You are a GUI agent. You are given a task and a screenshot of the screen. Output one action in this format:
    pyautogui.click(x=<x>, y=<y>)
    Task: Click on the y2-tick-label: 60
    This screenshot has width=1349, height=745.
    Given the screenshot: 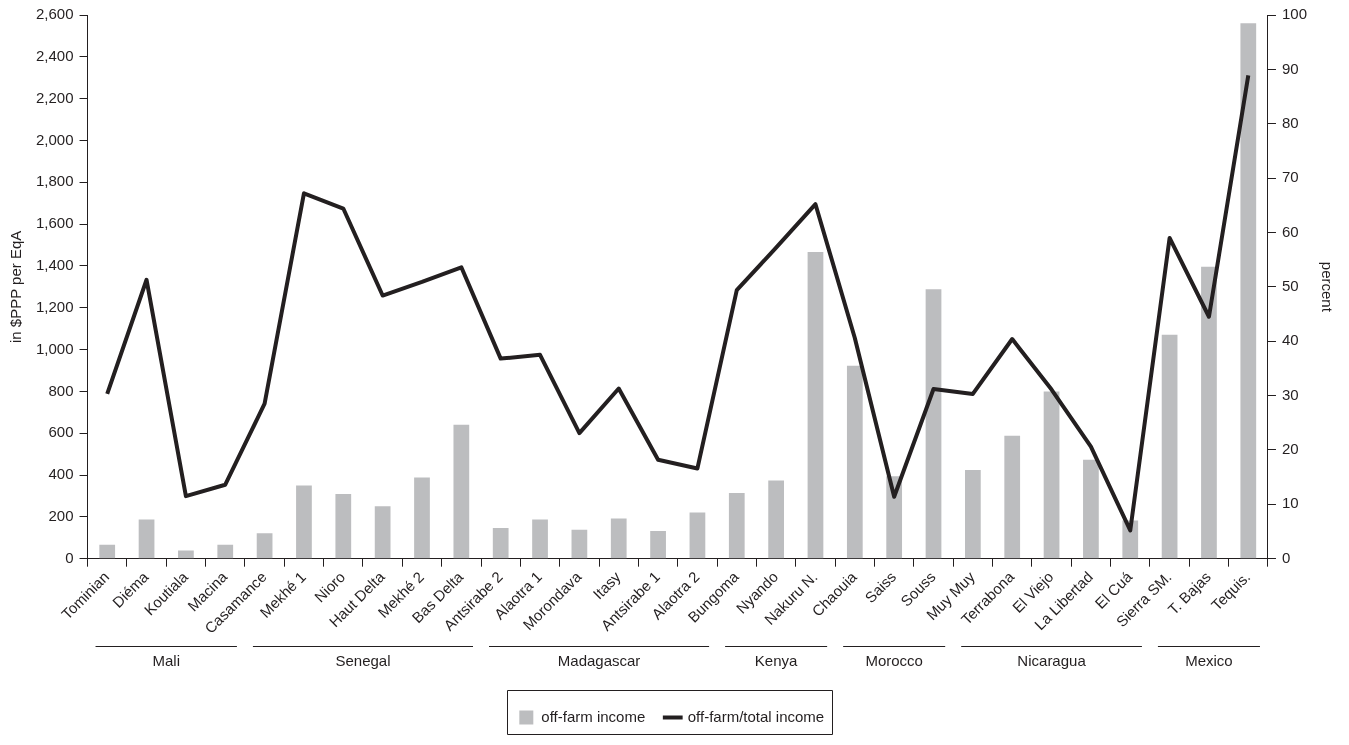 What is the action you would take?
    pyautogui.click(x=1290, y=231)
    